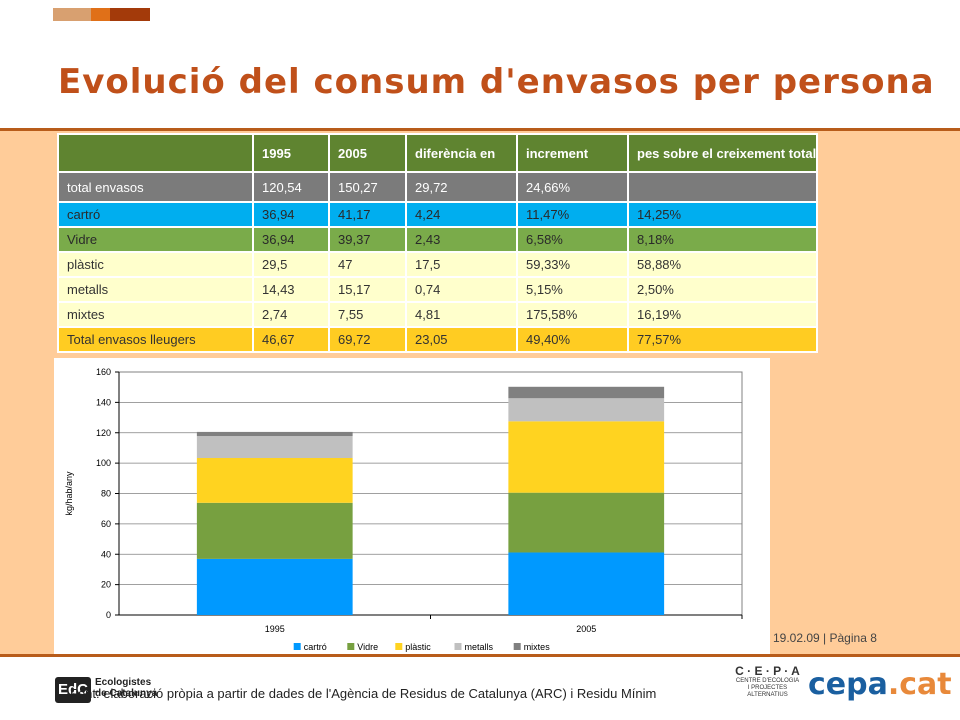 This screenshot has width=960, height=720. What do you see at coordinates (848, 684) in the screenshot?
I see `cepa-logo-domain: cepa` at bounding box center [848, 684].